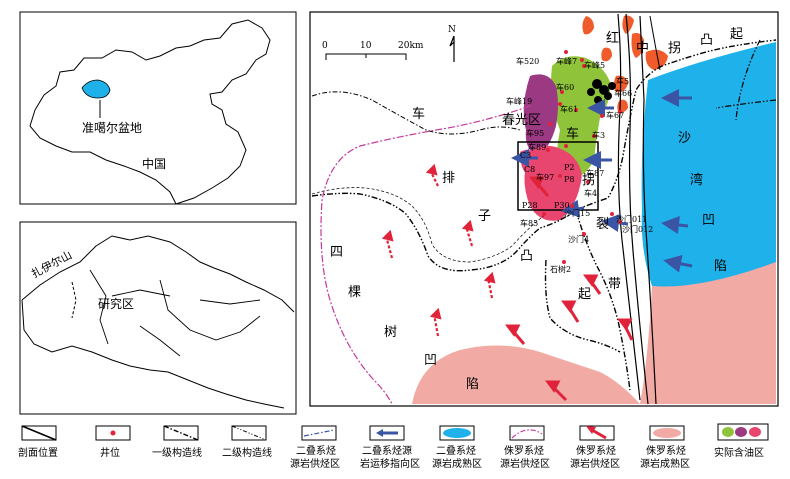  I want to click on fault-second-order, so click(416, 113).